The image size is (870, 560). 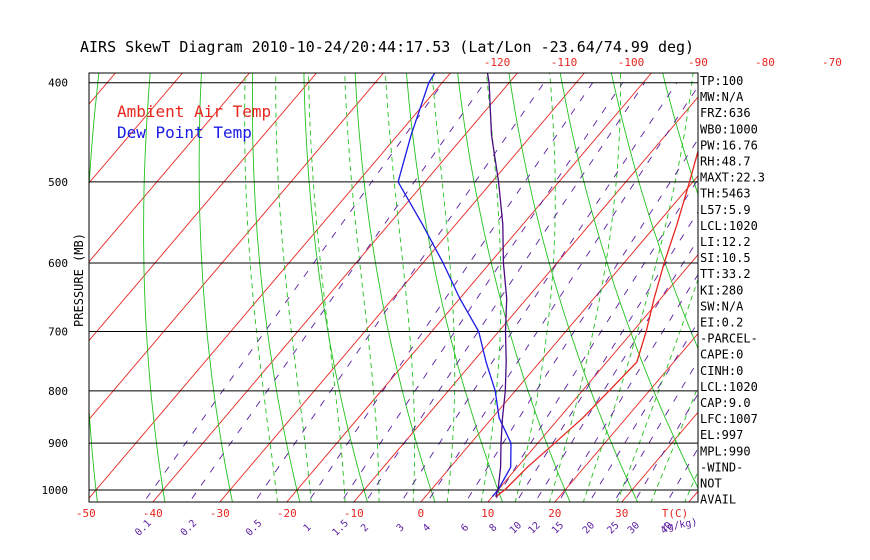 I want to click on mixing-ratio-label: 3, so click(x=401, y=528).